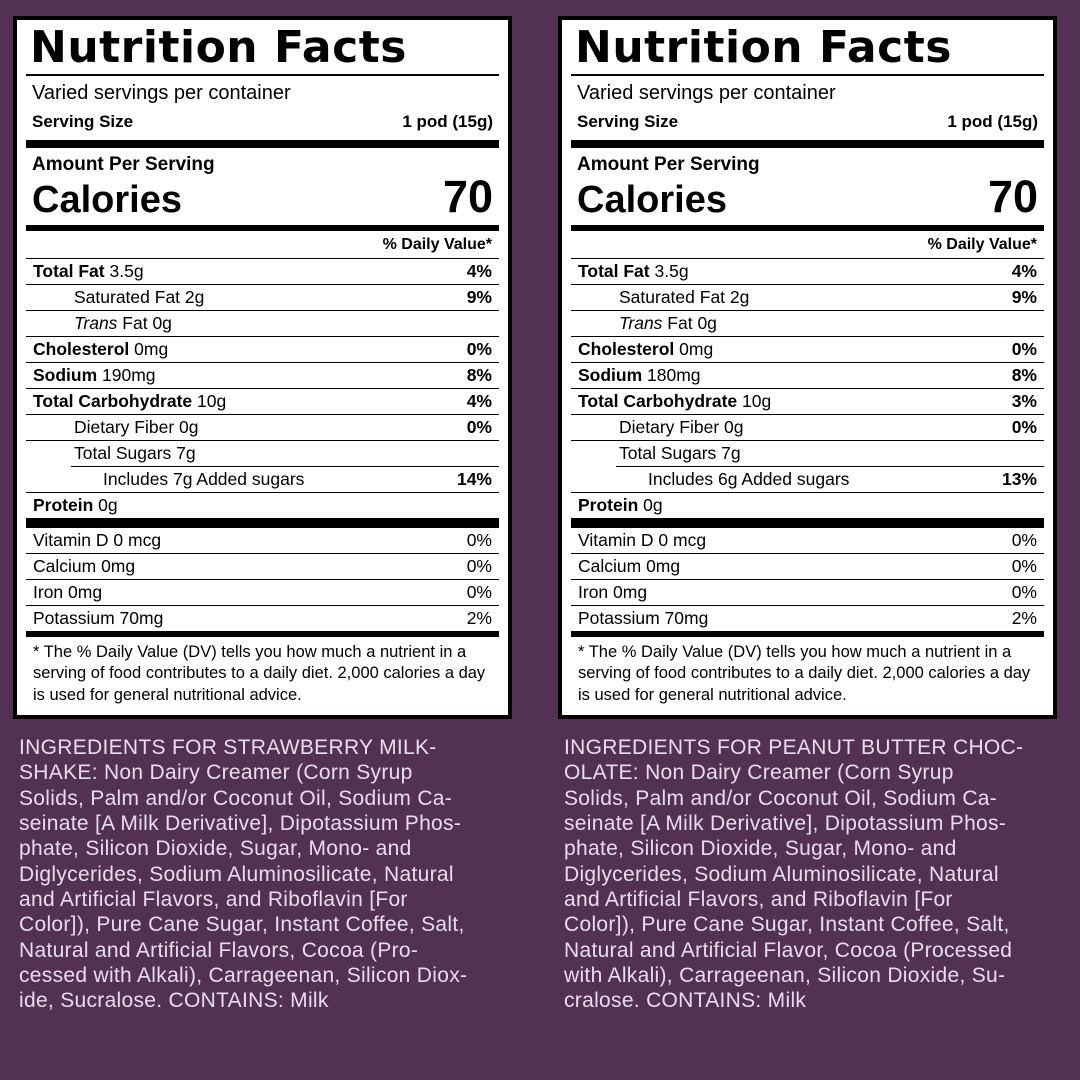 This screenshot has width=1080, height=1080. What do you see at coordinates (204, 479) in the screenshot?
I see `nutrient-name: Includes 7g Added sugars` at bounding box center [204, 479].